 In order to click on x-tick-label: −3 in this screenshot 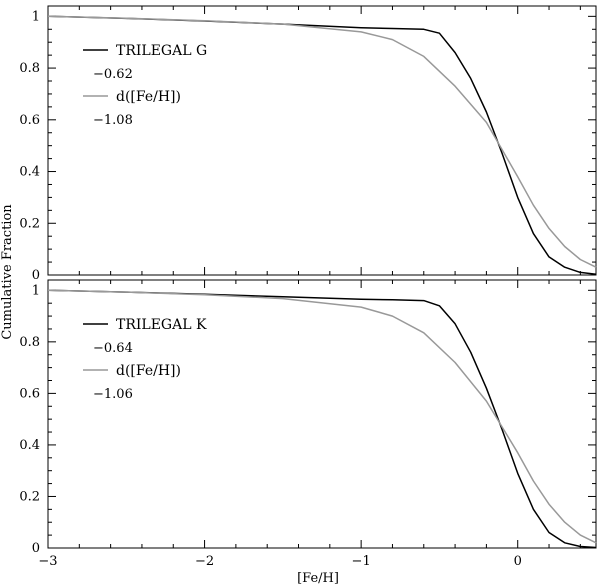, I will do `click(47, 561)`.